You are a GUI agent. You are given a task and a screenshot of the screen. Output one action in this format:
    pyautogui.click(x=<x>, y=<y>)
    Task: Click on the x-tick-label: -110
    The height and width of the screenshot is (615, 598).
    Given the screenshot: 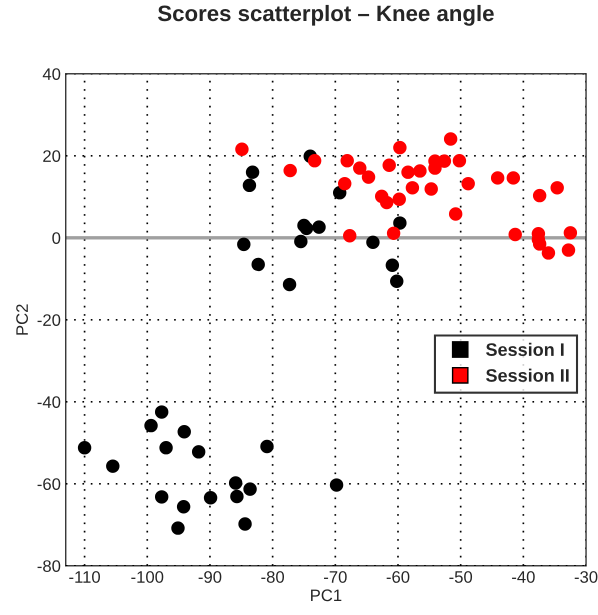 What is the action you would take?
    pyautogui.click(x=84, y=577)
    